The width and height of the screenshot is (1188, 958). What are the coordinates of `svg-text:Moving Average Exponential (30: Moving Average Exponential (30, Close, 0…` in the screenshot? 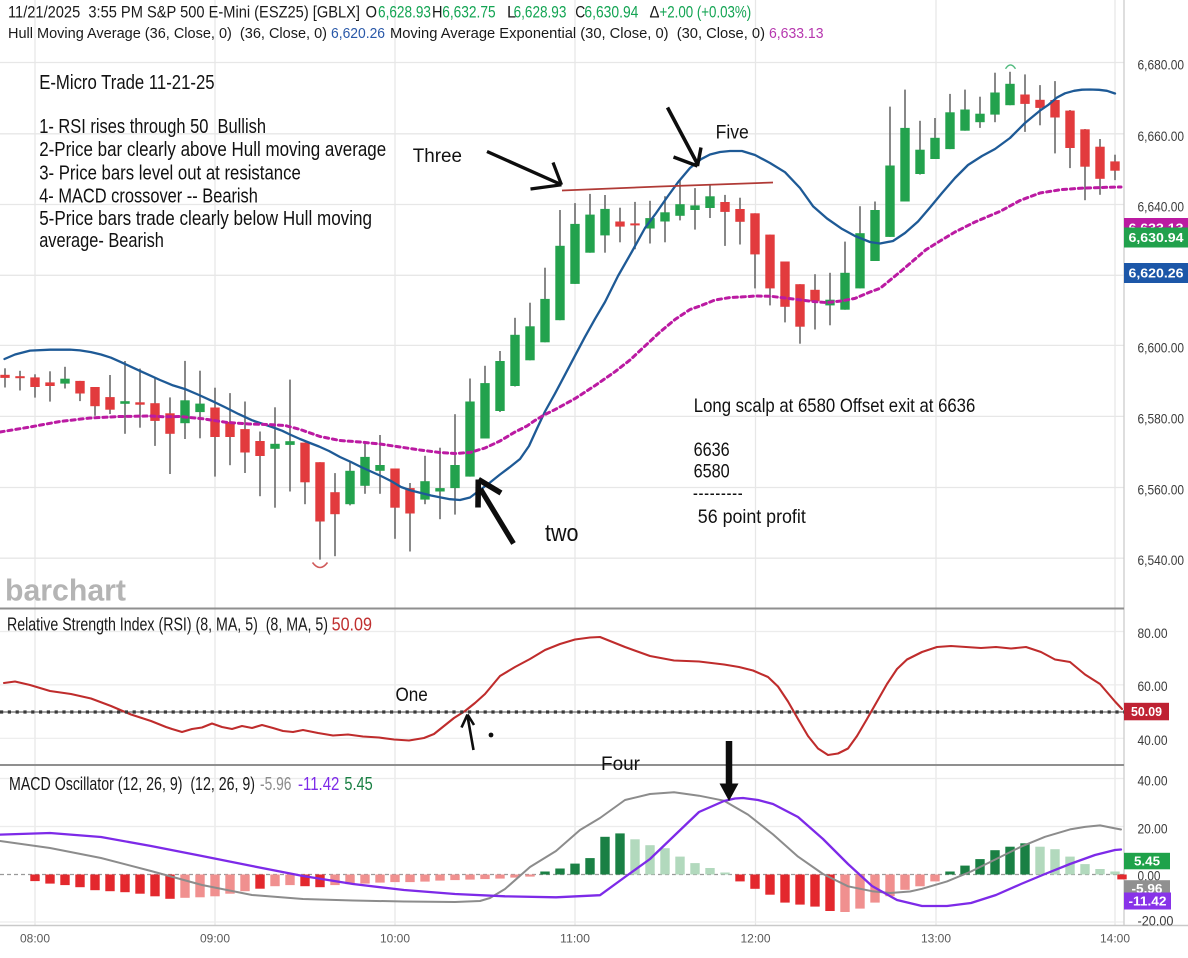 It's located at (577, 33).